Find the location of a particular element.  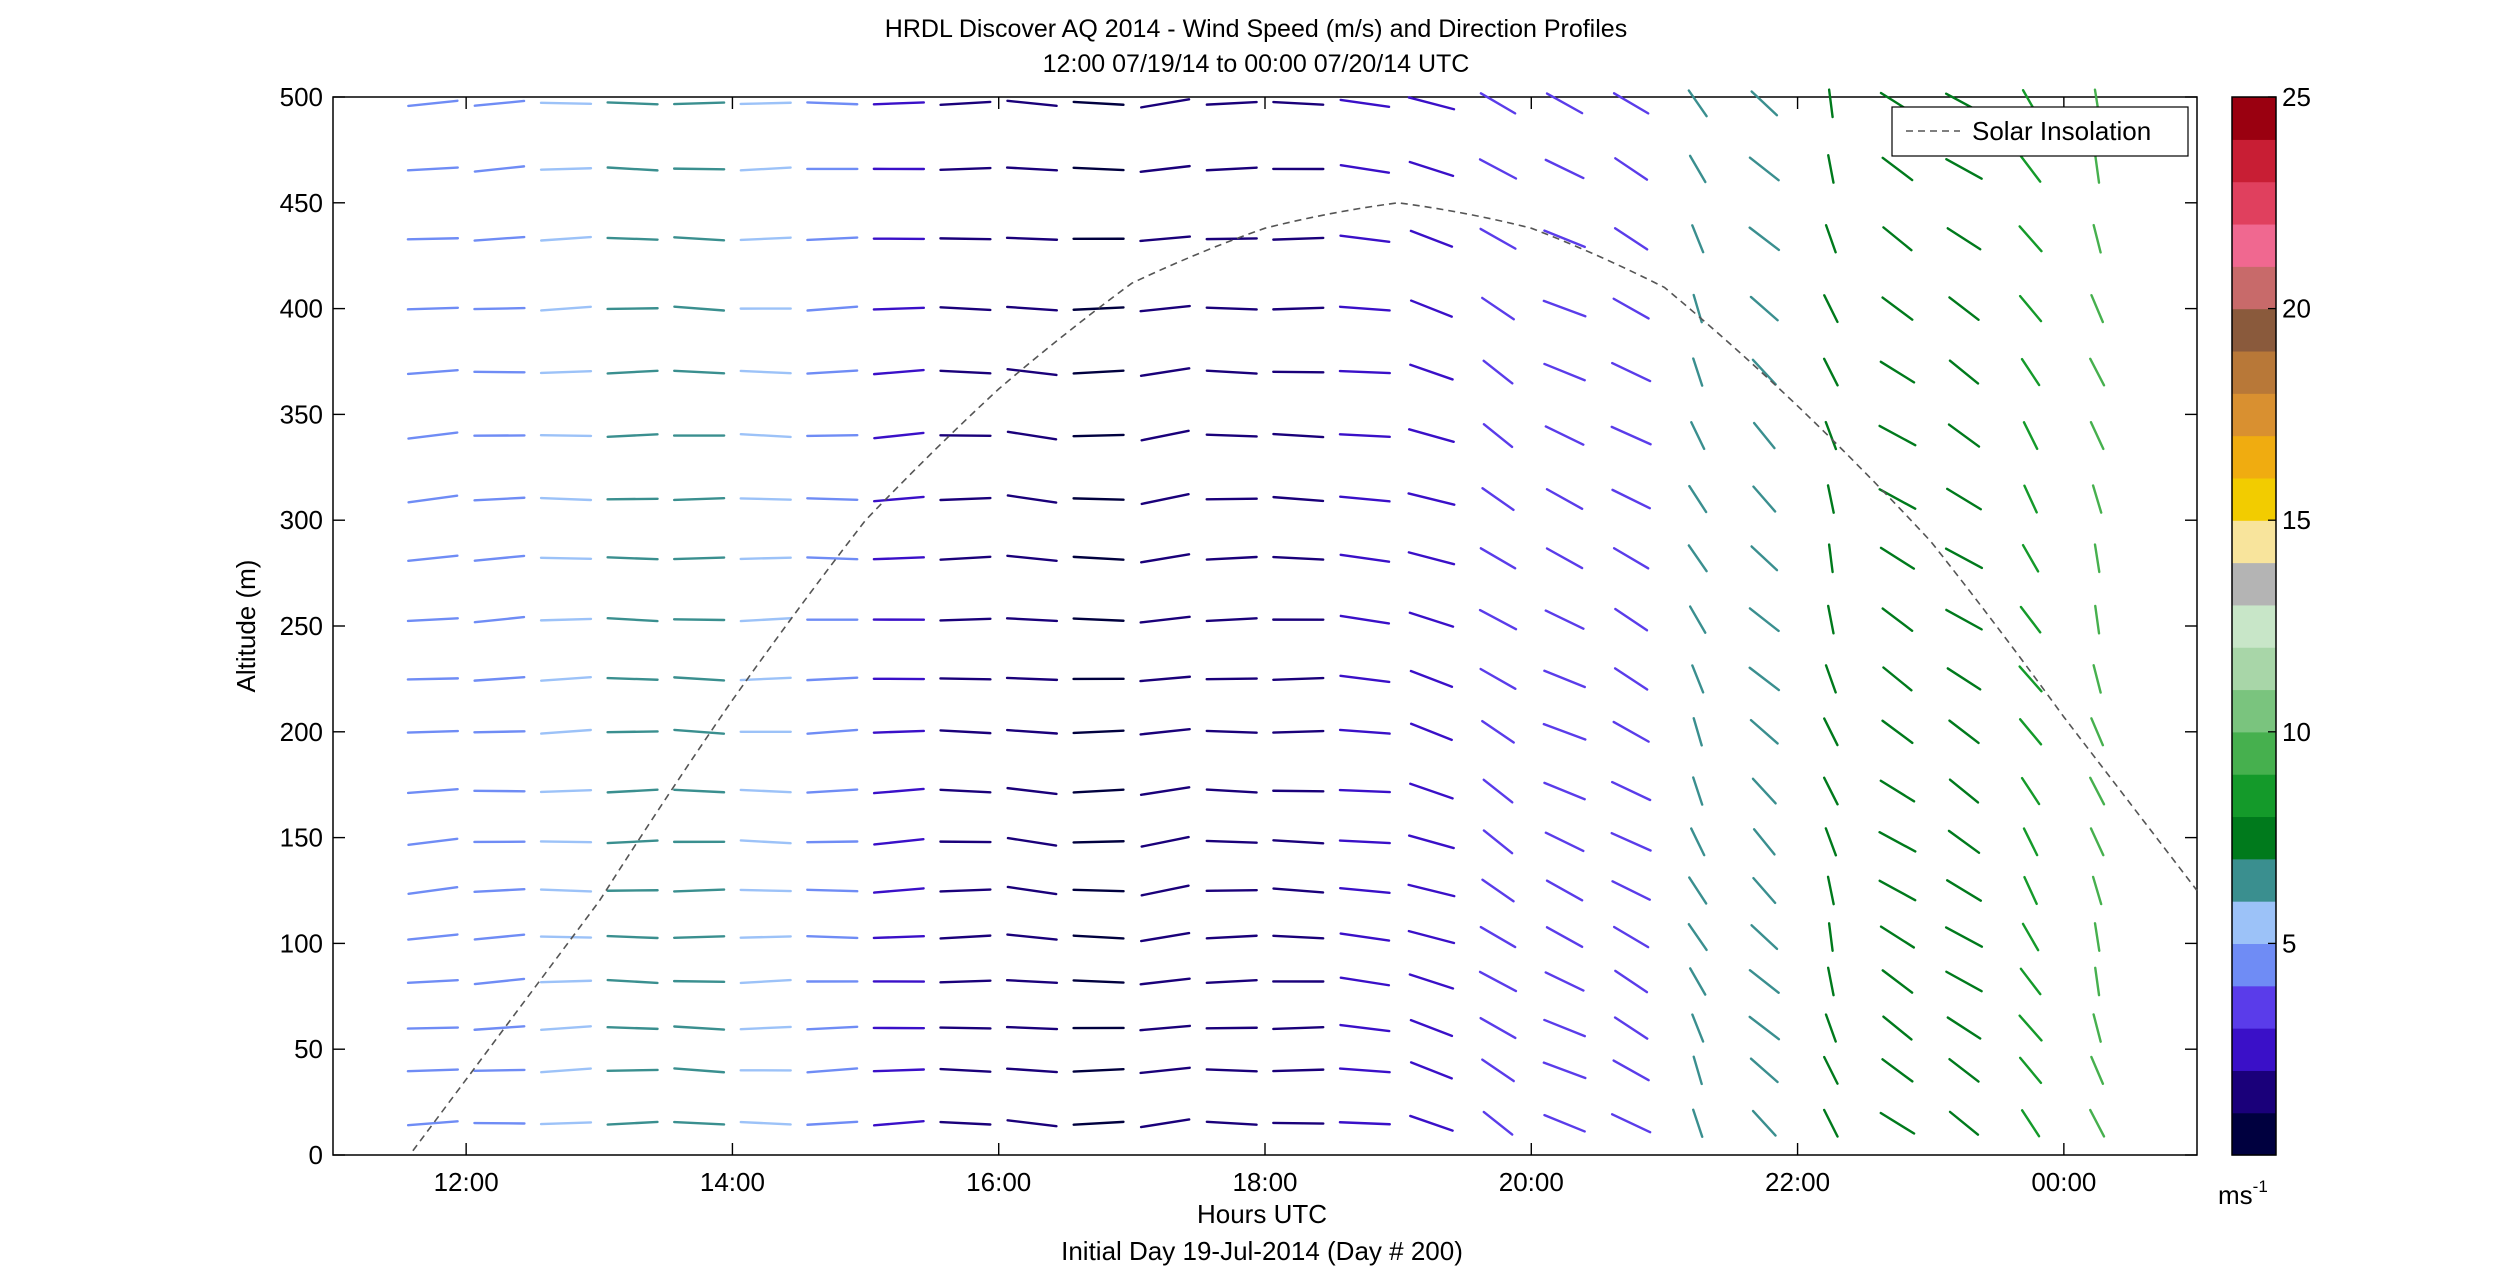

colorbar-gradient is located at coordinates (2254, 626).